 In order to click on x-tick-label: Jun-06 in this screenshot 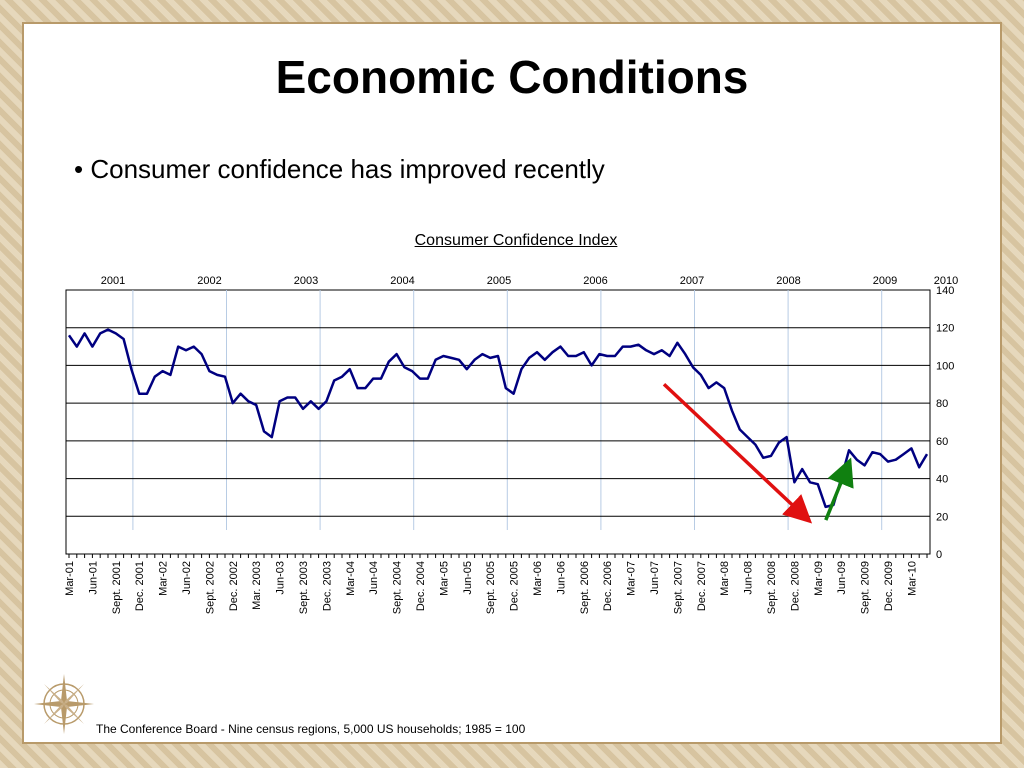, I will do `click(561, 578)`.